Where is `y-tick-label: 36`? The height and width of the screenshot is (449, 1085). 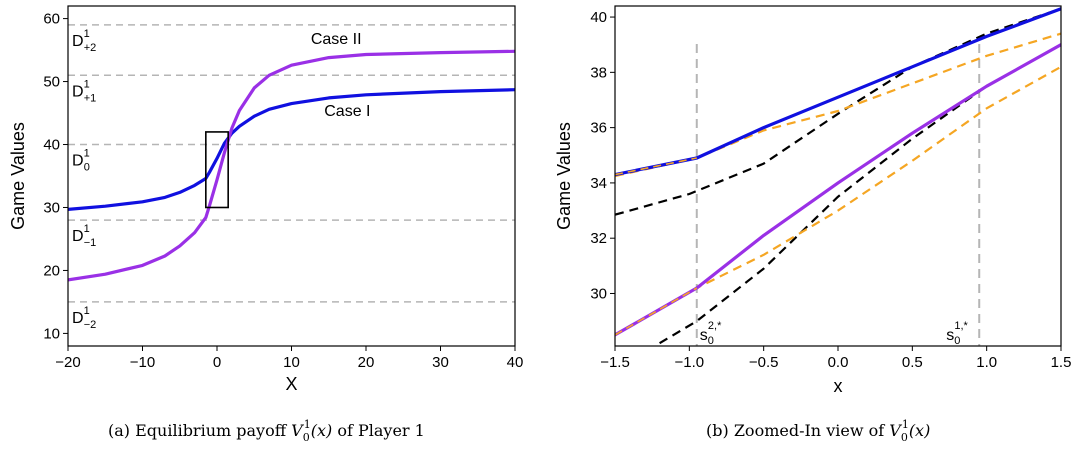
y-tick-label: 36 is located at coordinates (598, 128).